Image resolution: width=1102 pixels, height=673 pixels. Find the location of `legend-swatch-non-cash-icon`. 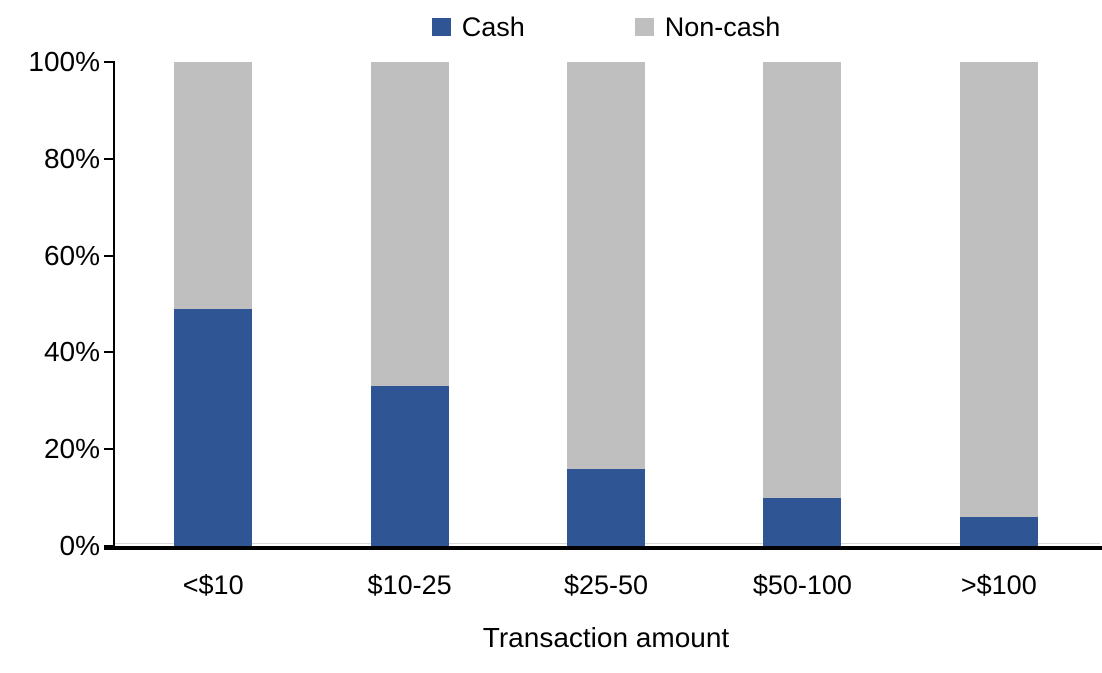

legend-swatch-non-cash-icon is located at coordinates (644, 27).